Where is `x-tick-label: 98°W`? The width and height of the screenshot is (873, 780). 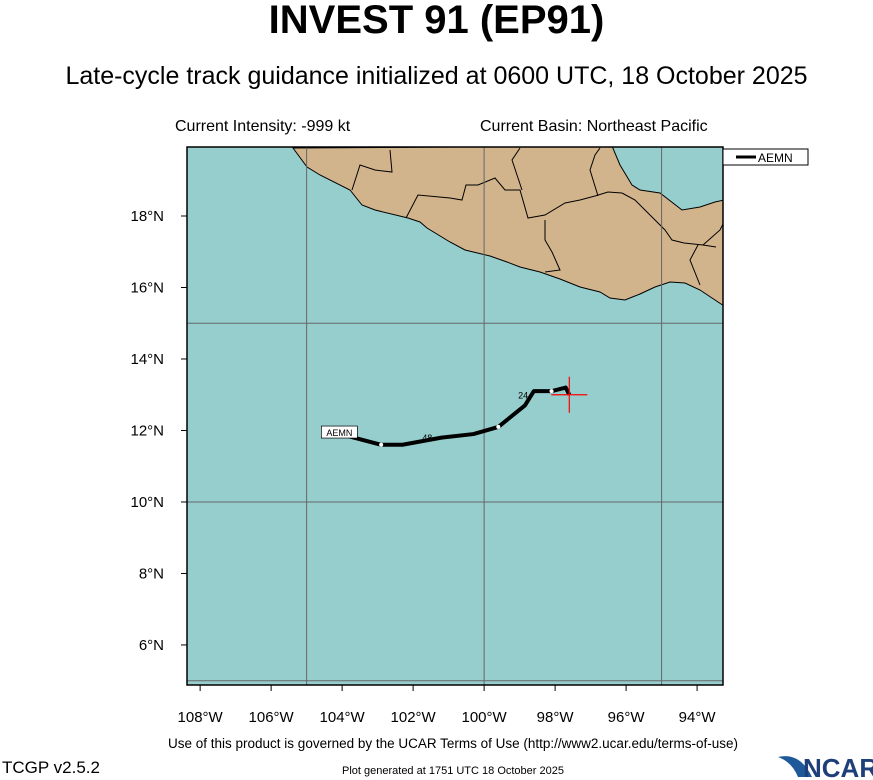 x-tick-label: 98°W is located at coordinates (556, 717).